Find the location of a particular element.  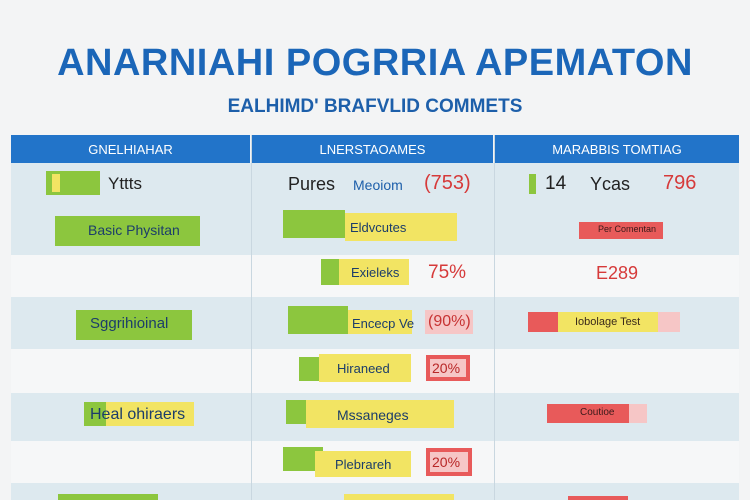

row4-col2-value: (90%) is located at coordinates (449, 321).